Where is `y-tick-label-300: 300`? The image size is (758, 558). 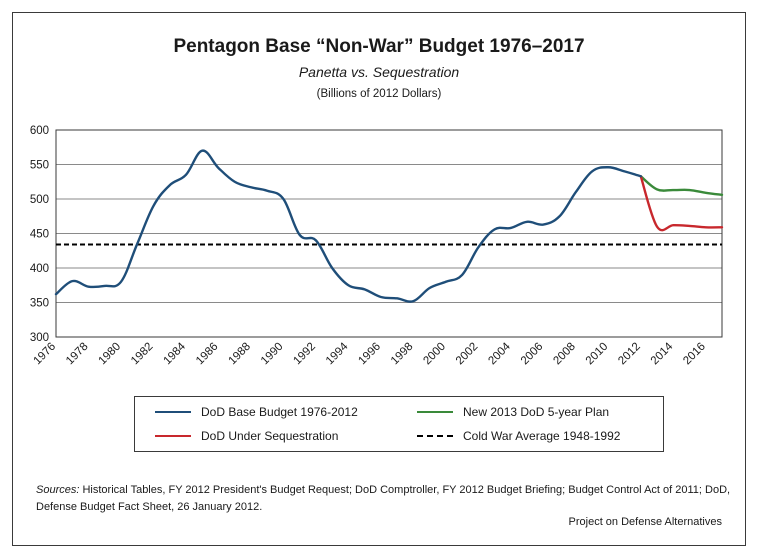 y-tick-label-300: 300 is located at coordinates (39, 338).